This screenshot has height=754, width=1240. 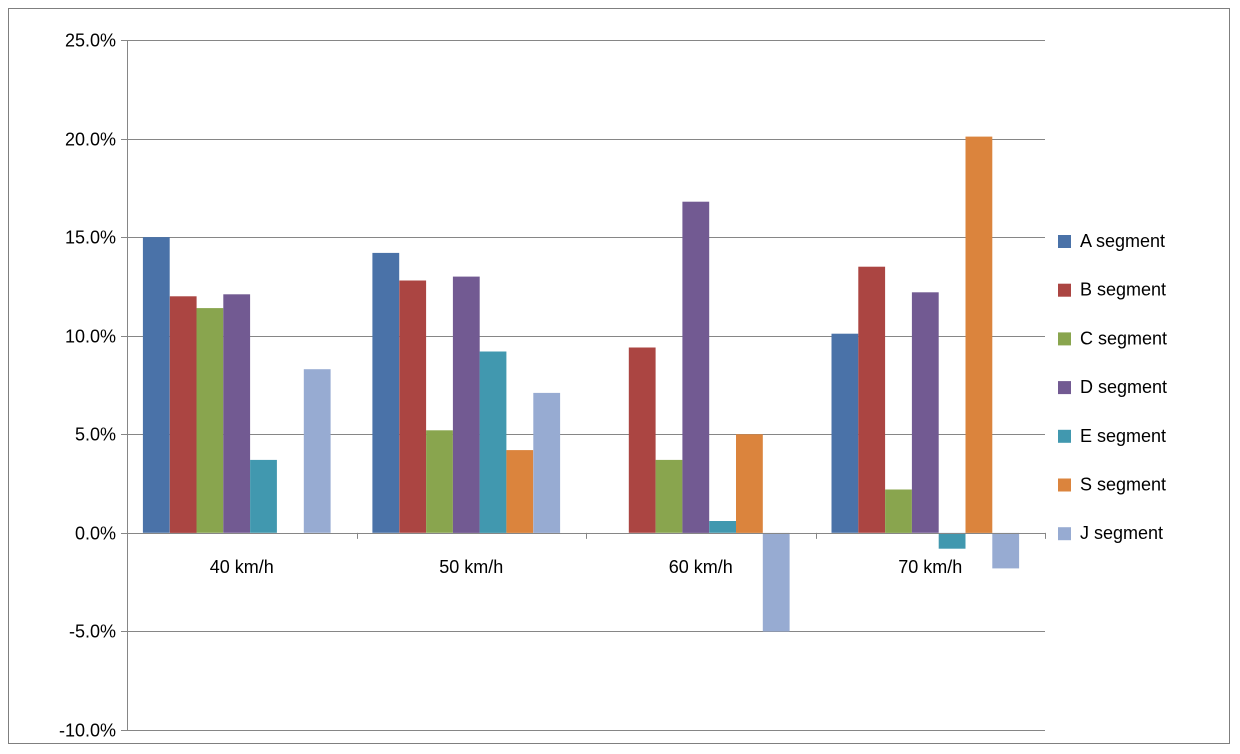 What do you see at coordinates (1123, 338) in the screenshot?
I see `legend-label: C segment` at bounding box center [1123, 338].